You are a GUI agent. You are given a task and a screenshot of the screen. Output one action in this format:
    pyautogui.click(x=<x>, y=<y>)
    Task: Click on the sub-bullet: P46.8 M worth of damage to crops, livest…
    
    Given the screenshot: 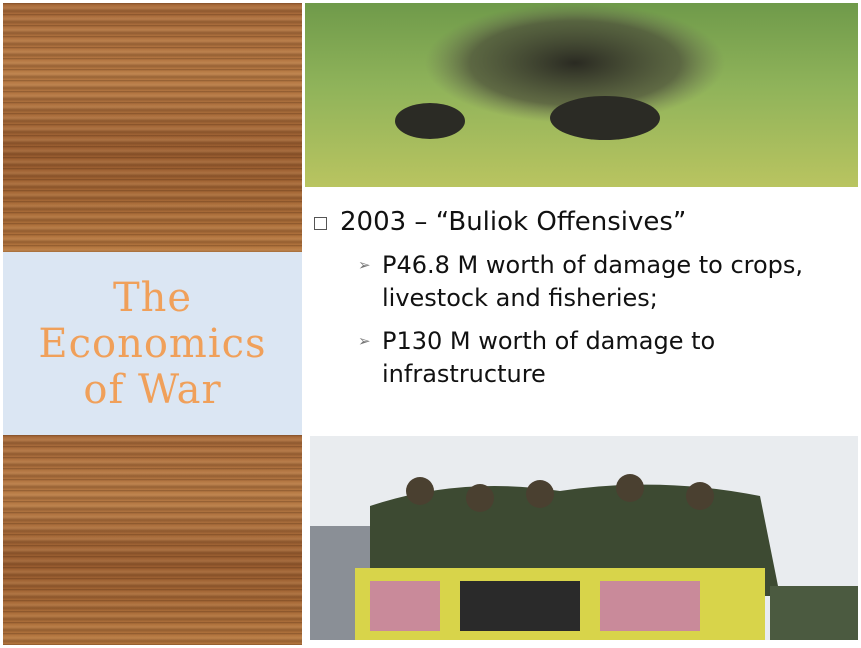 What is the action you would take?
    pyautogui.click(x=577, y=282)
    